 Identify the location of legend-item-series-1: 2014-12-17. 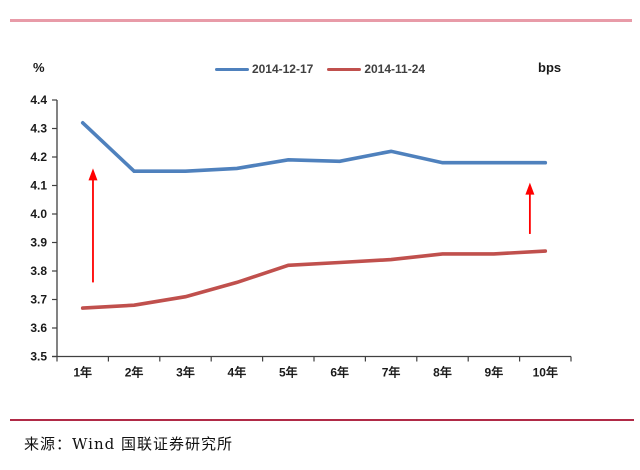
(264, 69).